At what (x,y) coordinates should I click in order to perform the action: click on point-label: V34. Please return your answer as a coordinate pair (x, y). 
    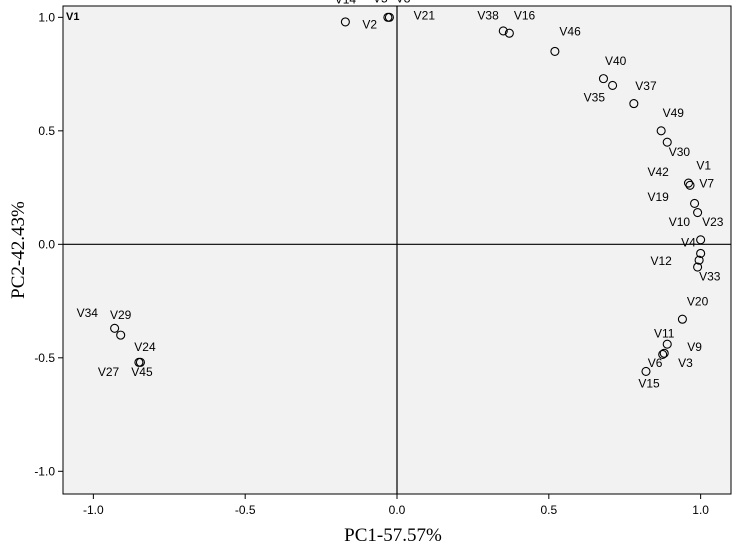
    Looking at the image, I should click on (88, 313).